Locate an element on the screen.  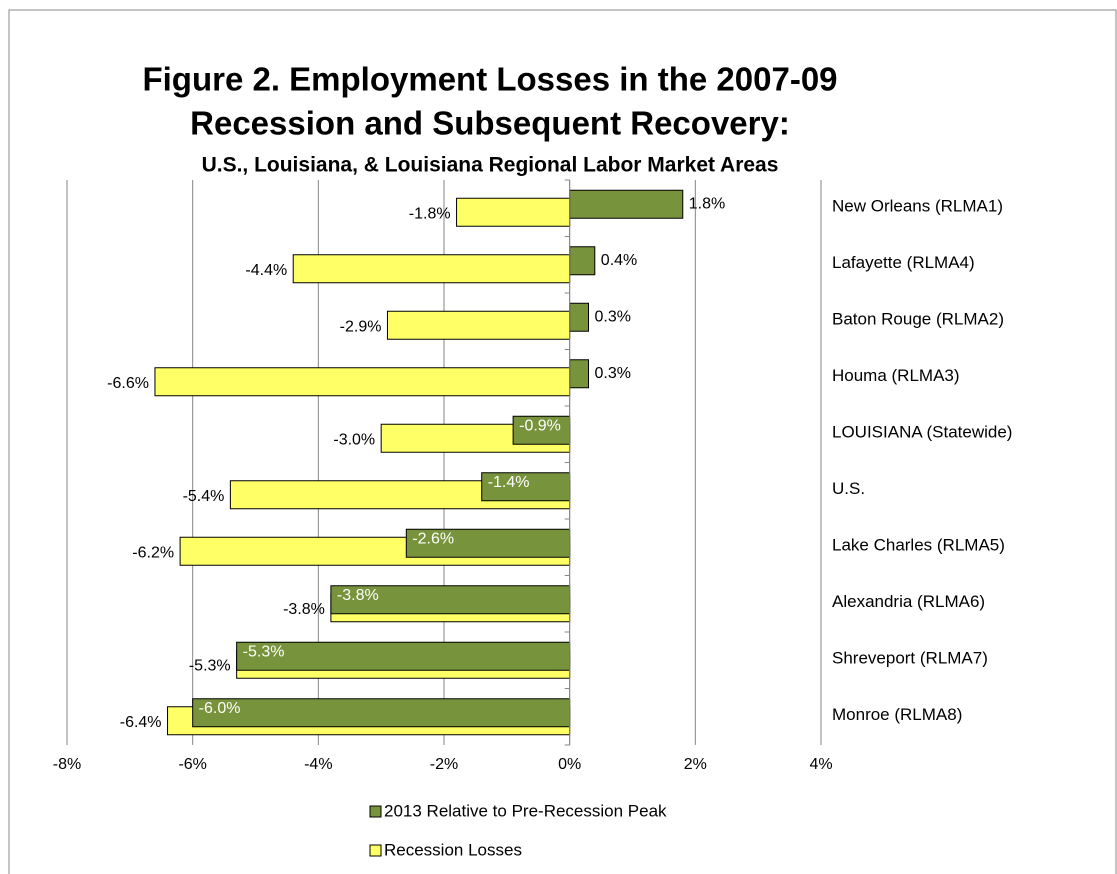
data-label: -1.8% is located at coordinates (430, 213).